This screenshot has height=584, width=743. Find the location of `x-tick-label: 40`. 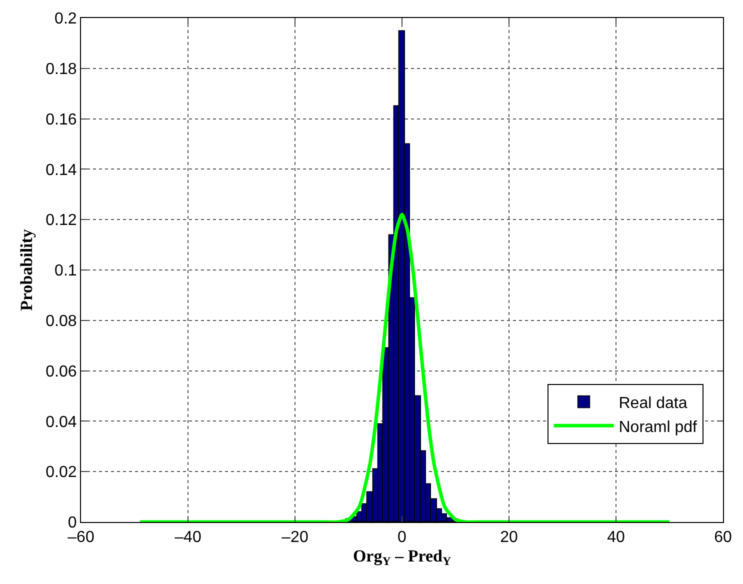

x-tick-label: 40 is located at coordinates (616, 537).